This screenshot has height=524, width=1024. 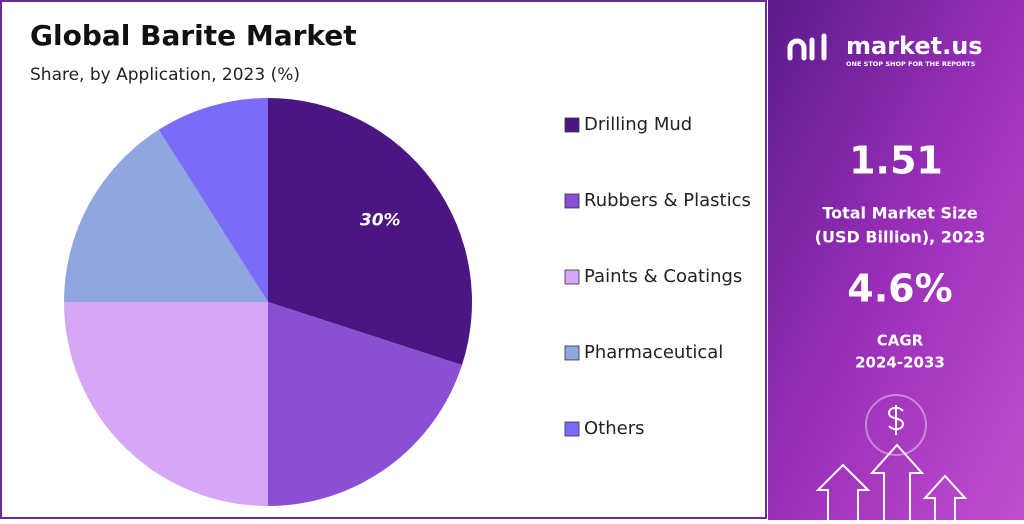 What do you see at coordinates (896, 161) in the screenshot?
I see `market-size: 1.51` at bounding box center [896, 161].